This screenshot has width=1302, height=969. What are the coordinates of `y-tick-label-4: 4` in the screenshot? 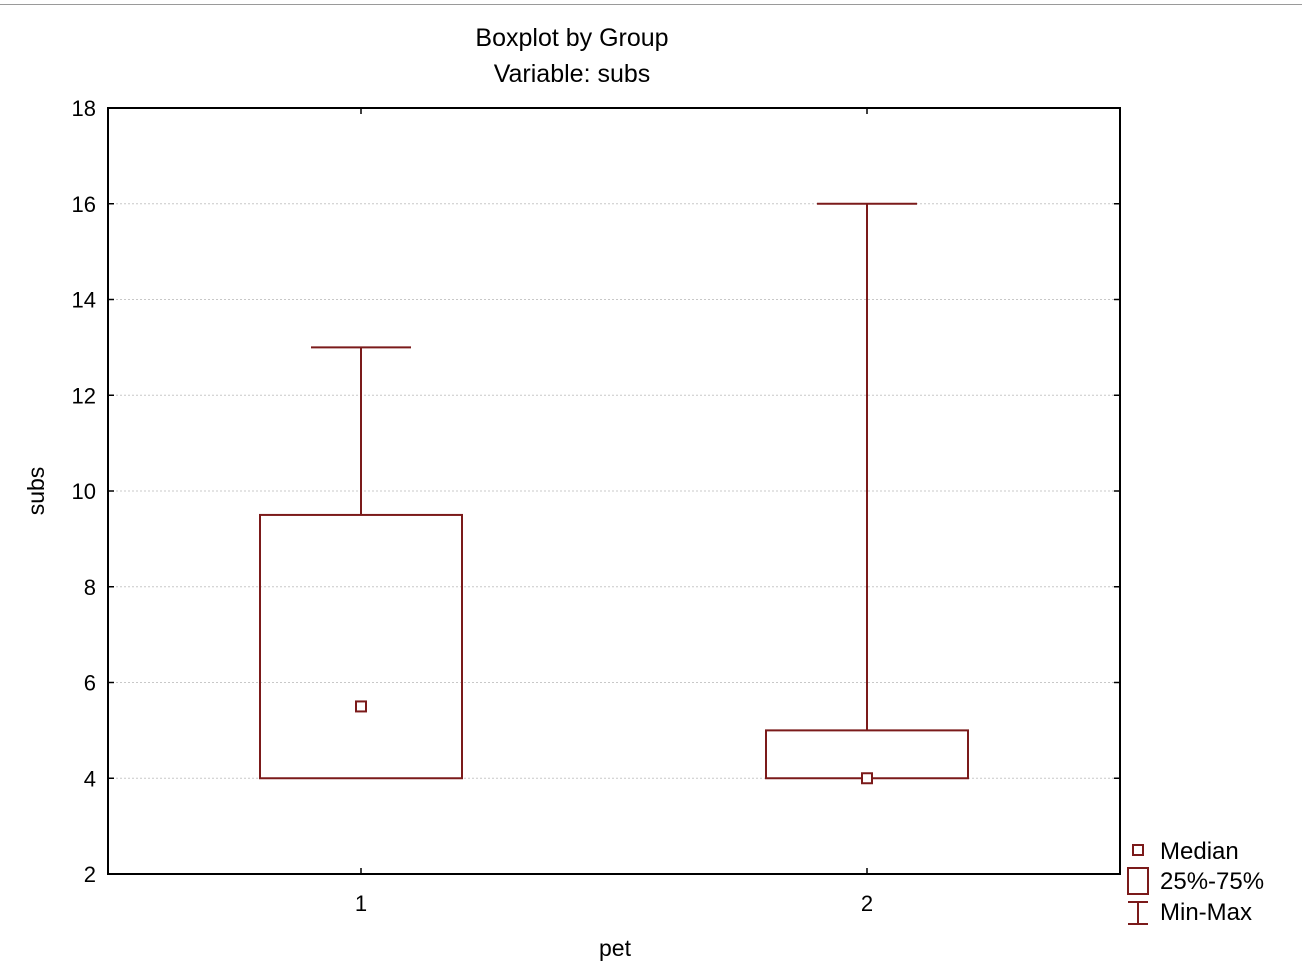 It's located at (90, 778).